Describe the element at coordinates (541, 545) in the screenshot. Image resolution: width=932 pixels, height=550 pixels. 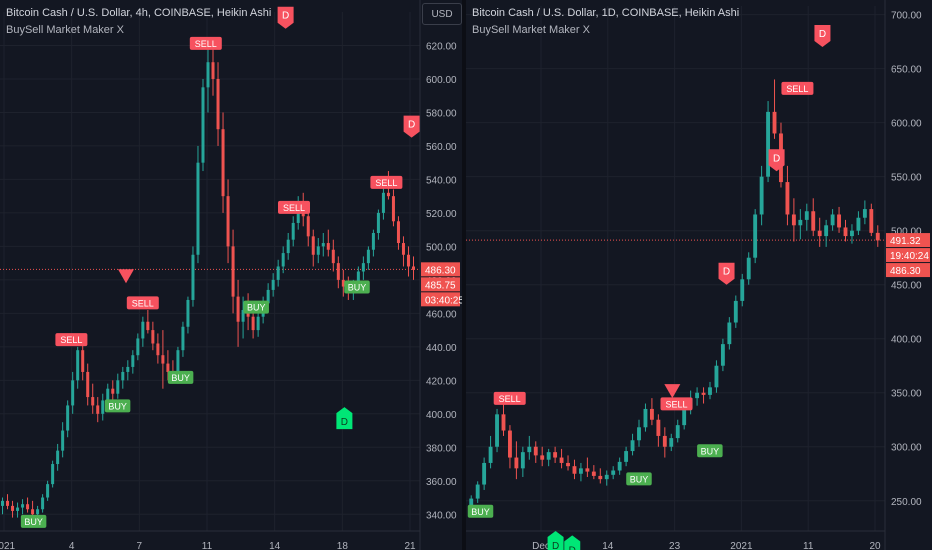
I see `x-tick-label: Dec` at that location.